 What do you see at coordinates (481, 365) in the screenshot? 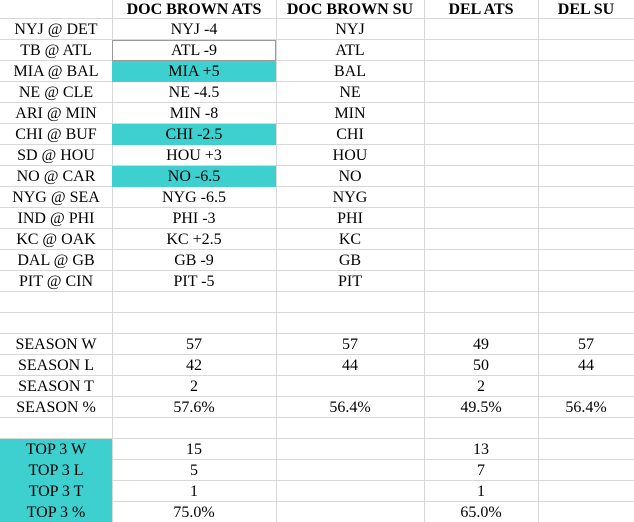
I see `season-value: 50` at bounding box center [481, 365].